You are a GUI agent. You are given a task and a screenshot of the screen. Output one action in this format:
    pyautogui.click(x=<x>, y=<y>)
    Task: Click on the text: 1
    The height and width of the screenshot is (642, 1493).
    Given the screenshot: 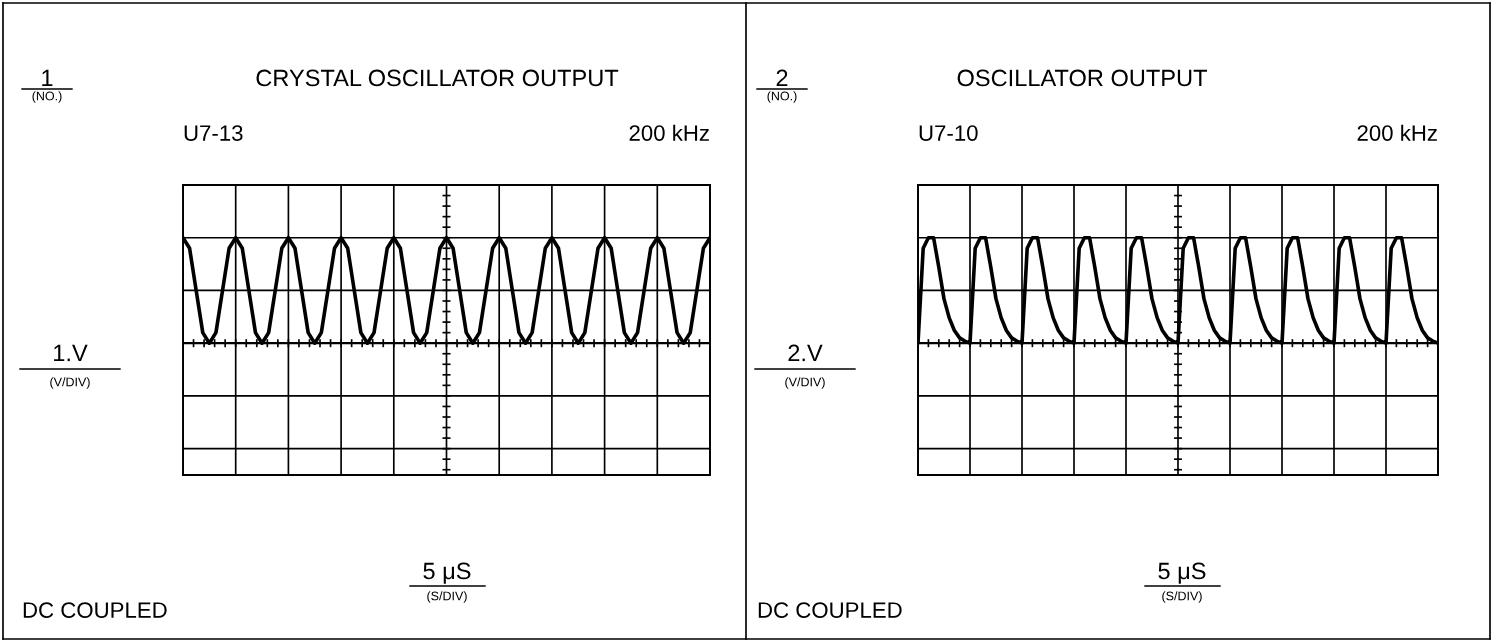 What is the action you would take?
    pyautogui.click(x=47, y=78)
    